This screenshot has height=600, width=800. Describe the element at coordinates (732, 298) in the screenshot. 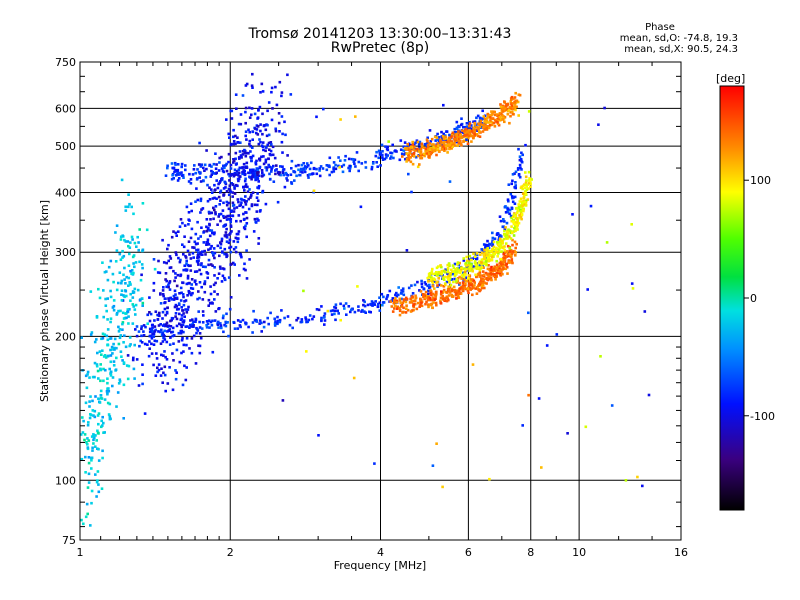

I see `colorbar` at that location.